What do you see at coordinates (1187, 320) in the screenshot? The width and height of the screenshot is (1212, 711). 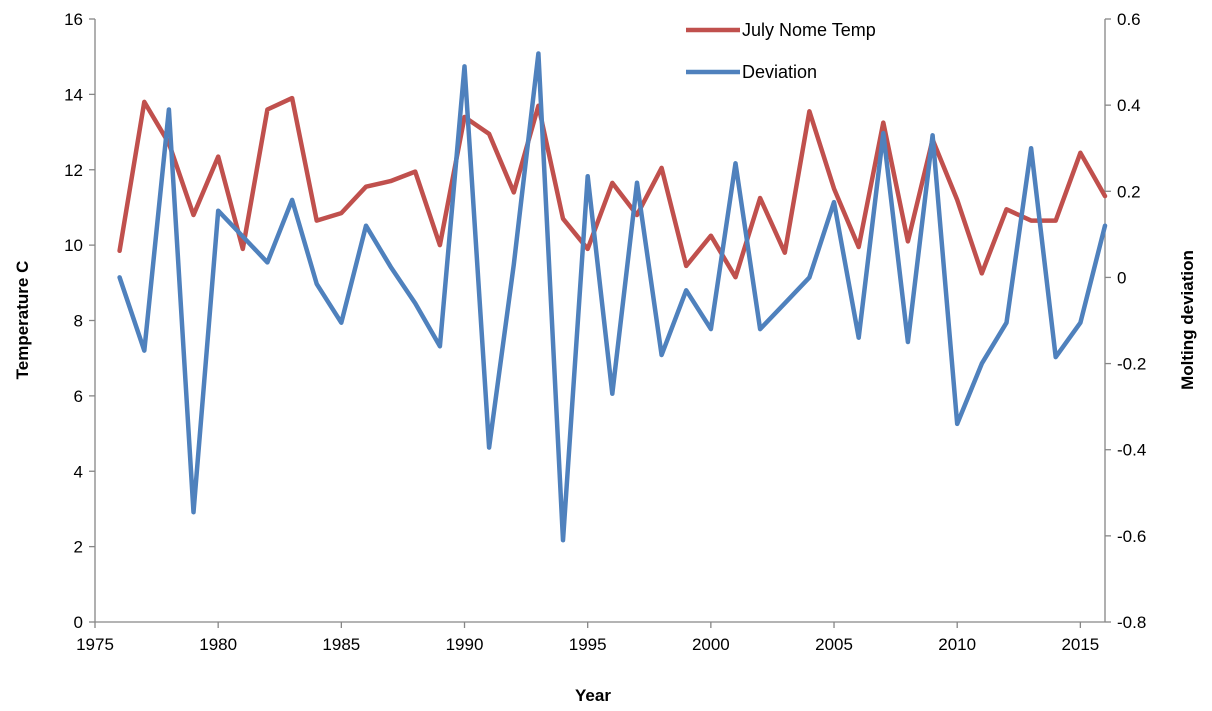 I see `right-y-axis-title: Molting deviation` at bounding box center [1187, 320].